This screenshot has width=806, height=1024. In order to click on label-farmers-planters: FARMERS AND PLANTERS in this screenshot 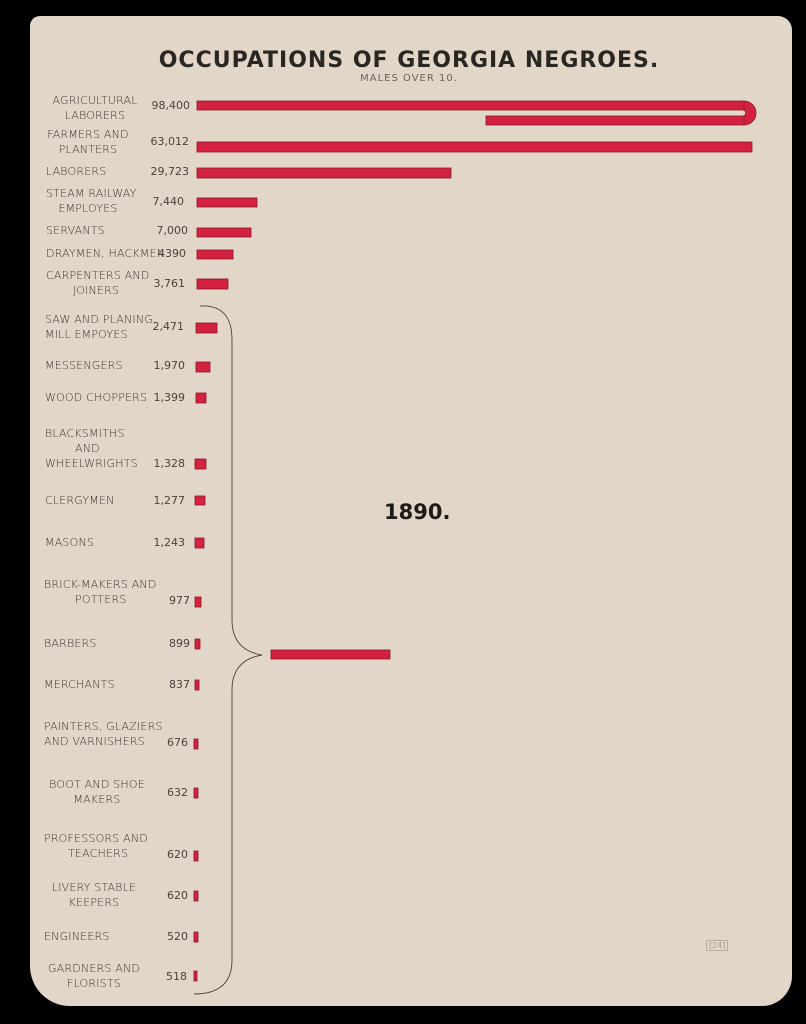, I will do `click(88, 142)`.